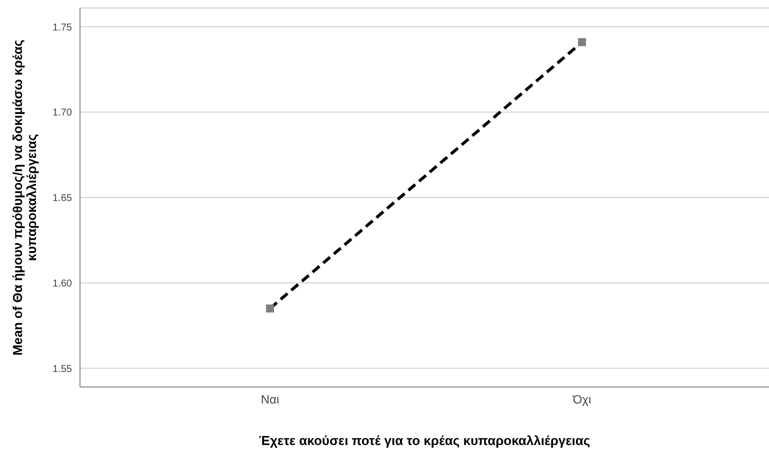 The width and height of the screenshot is (769, 455). What do you see at coordinates (62, 369) in the screenshot?
I see `y-tick-label: 1.55` at bounding box center [62, 369].